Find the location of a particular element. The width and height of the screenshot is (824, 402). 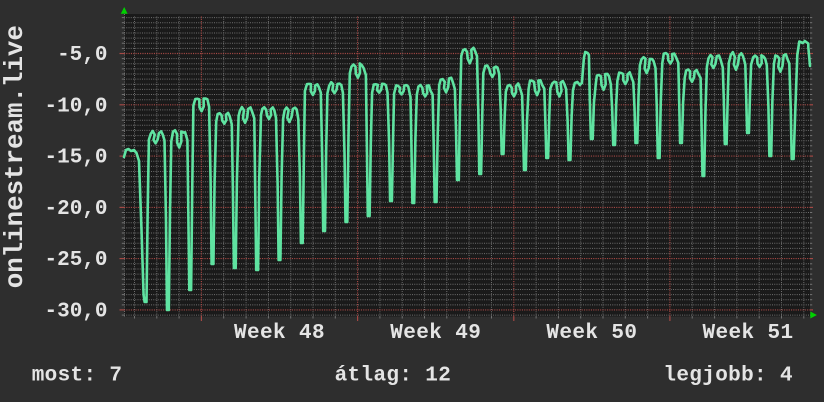

svg-text: most: 7 is located at coordinates (77, 376).